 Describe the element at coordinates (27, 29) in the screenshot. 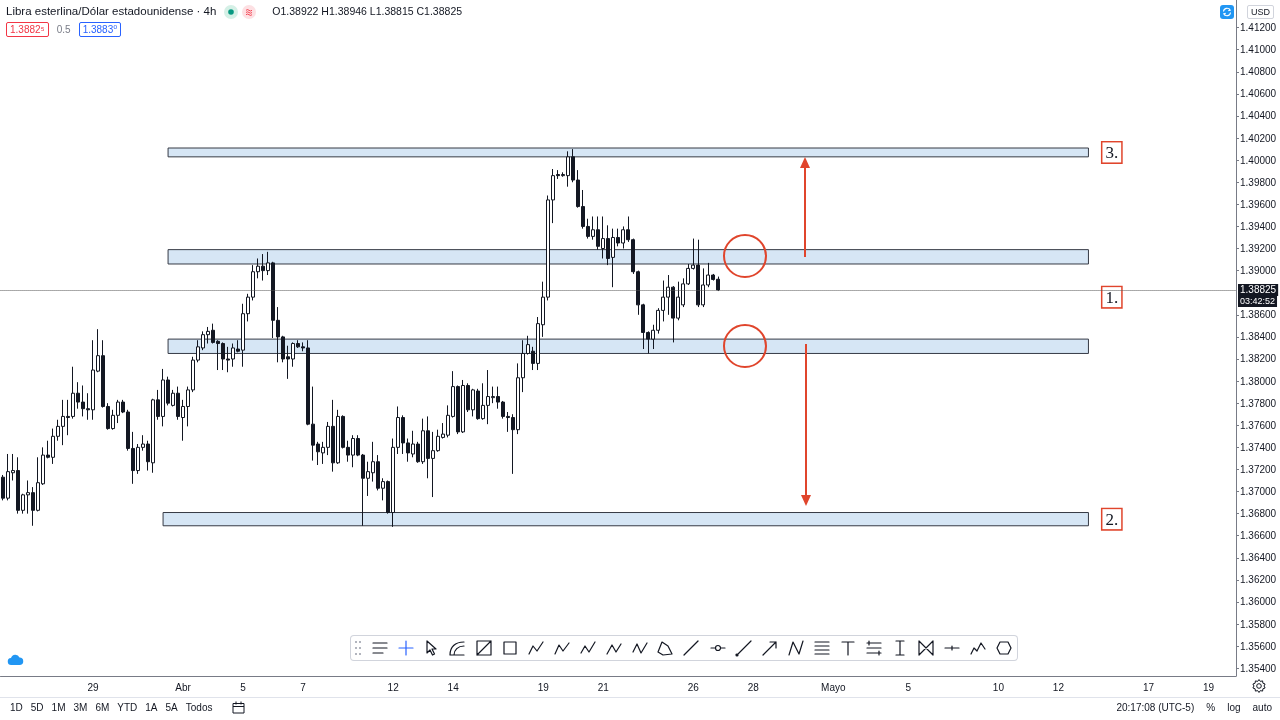

I see `annotation: 1.3882⁵` at that location.